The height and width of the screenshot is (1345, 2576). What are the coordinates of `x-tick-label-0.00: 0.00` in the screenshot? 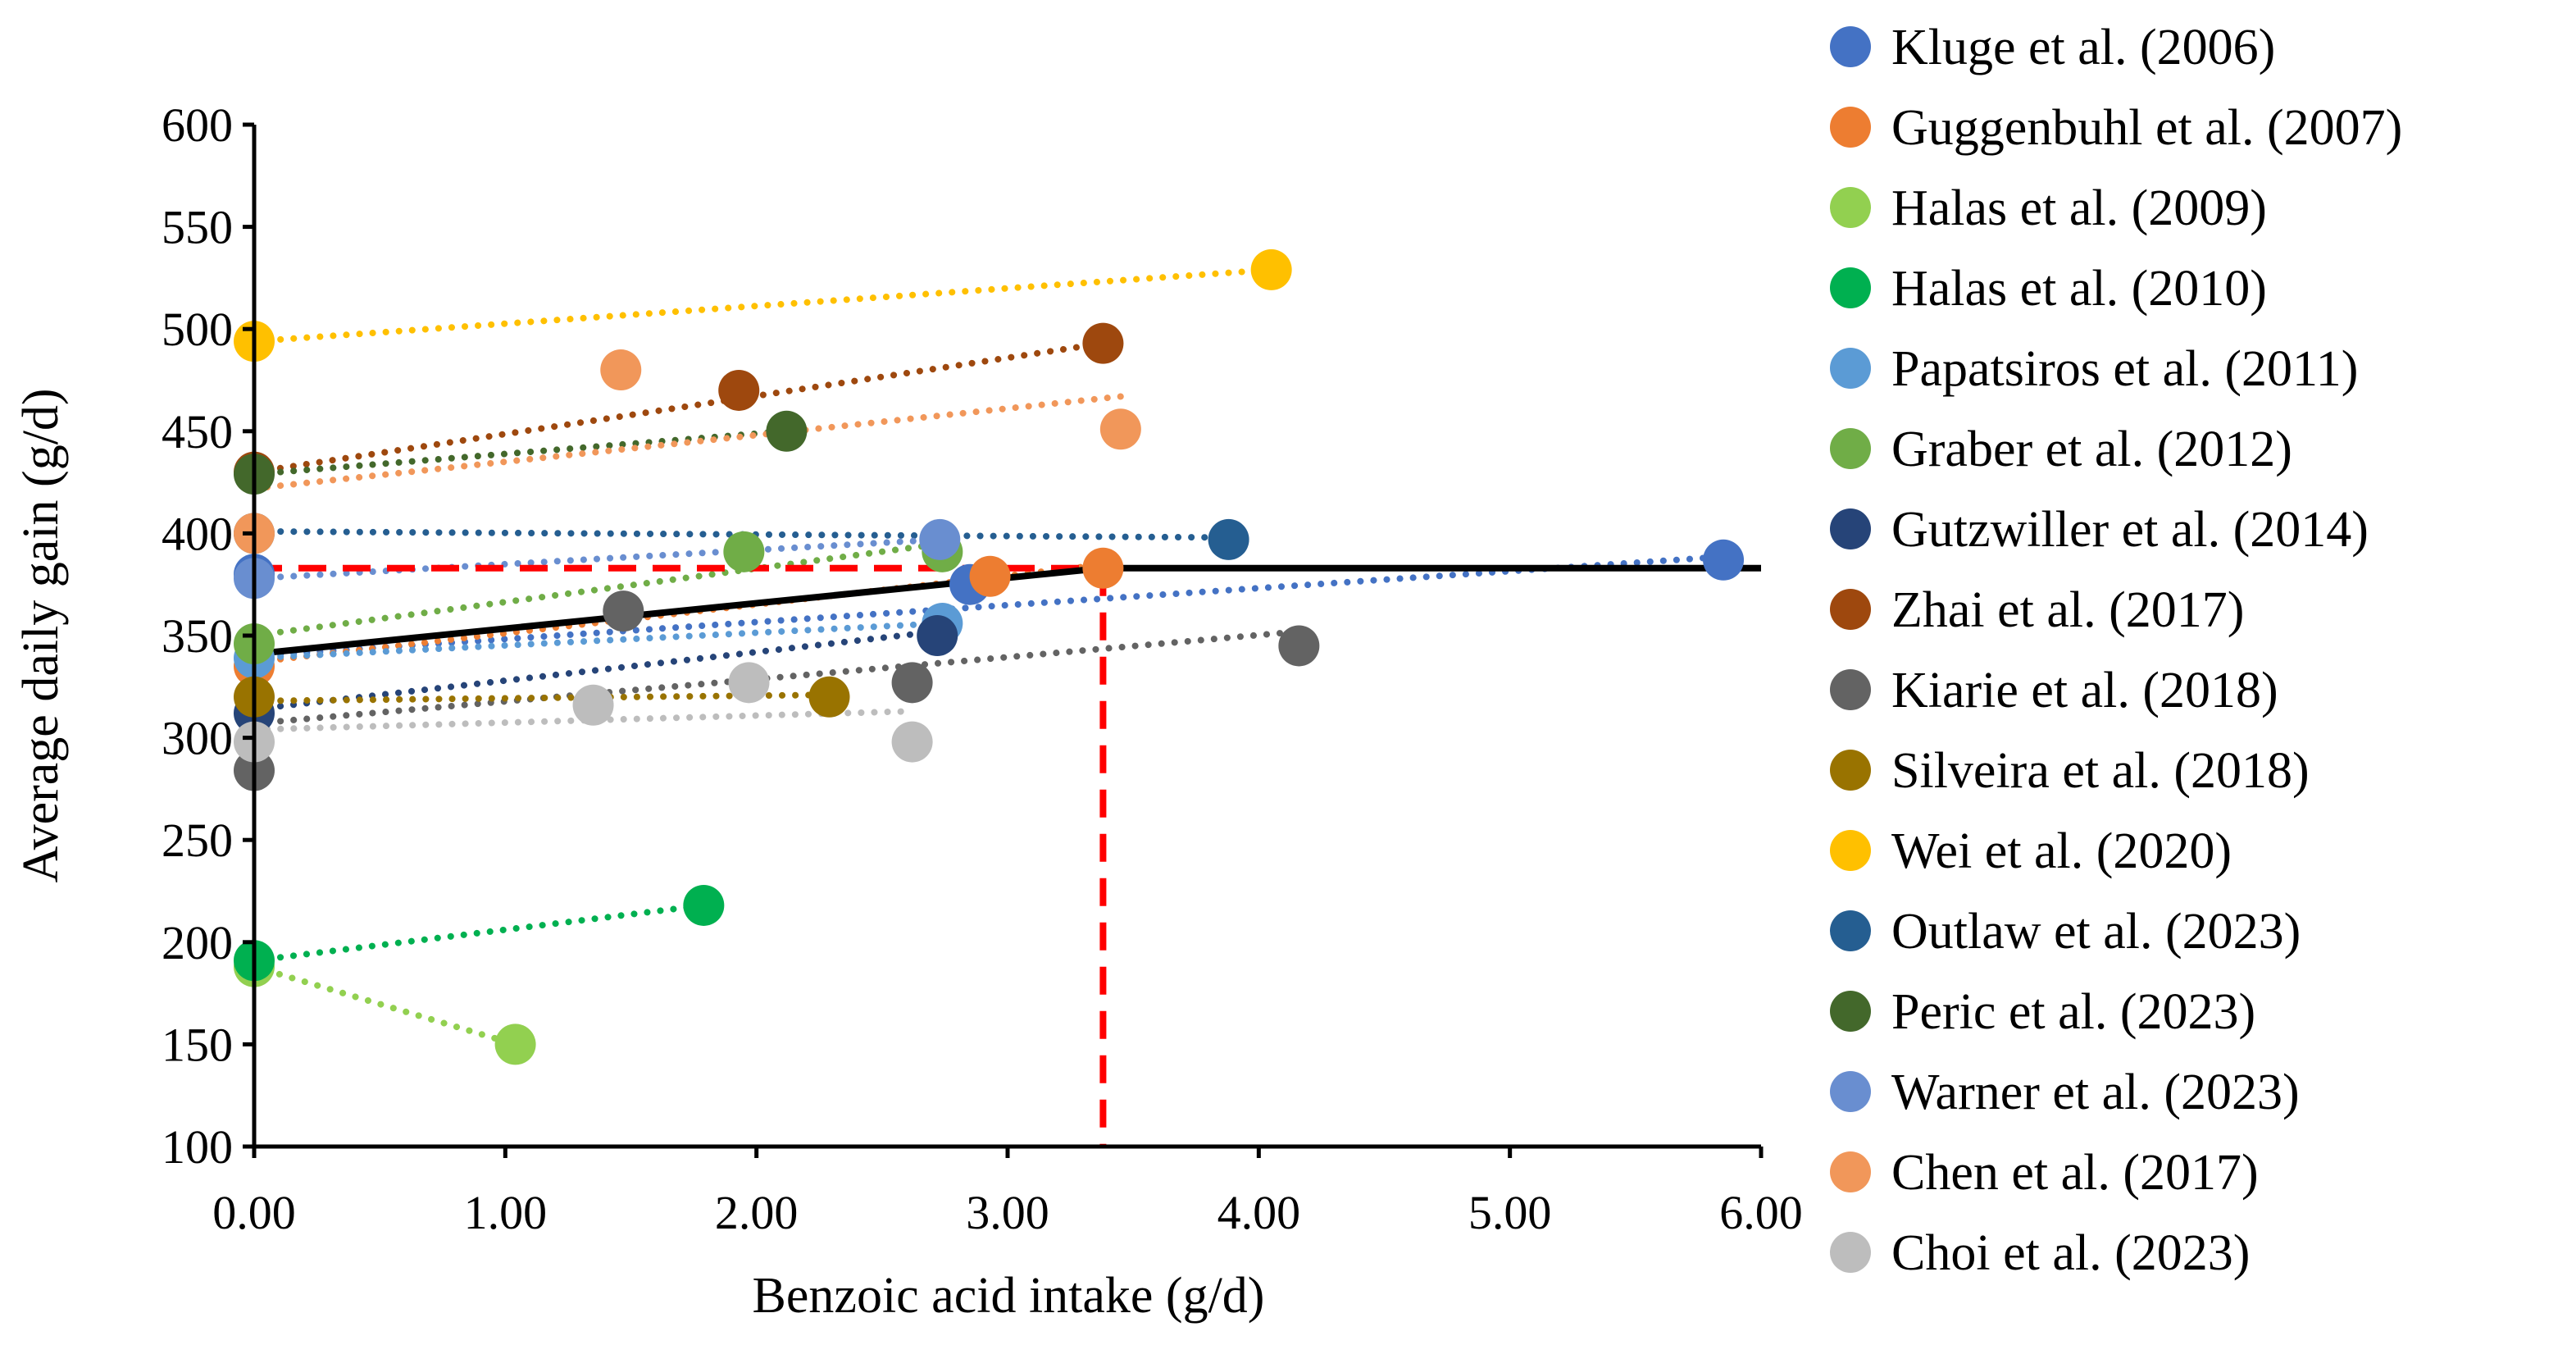 It's located at (254, 1212).